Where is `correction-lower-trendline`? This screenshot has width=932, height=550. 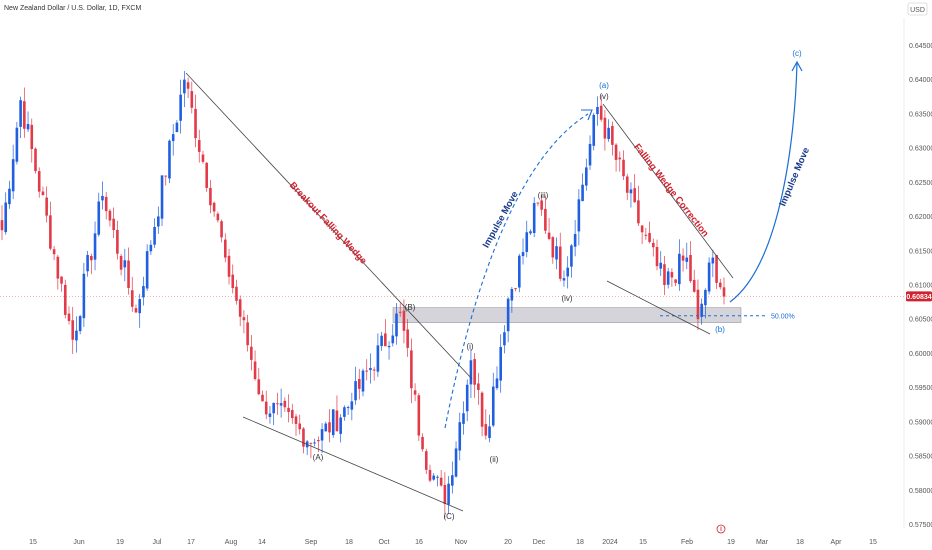
correction-lower-trendline is located at coordinates (658, 307).